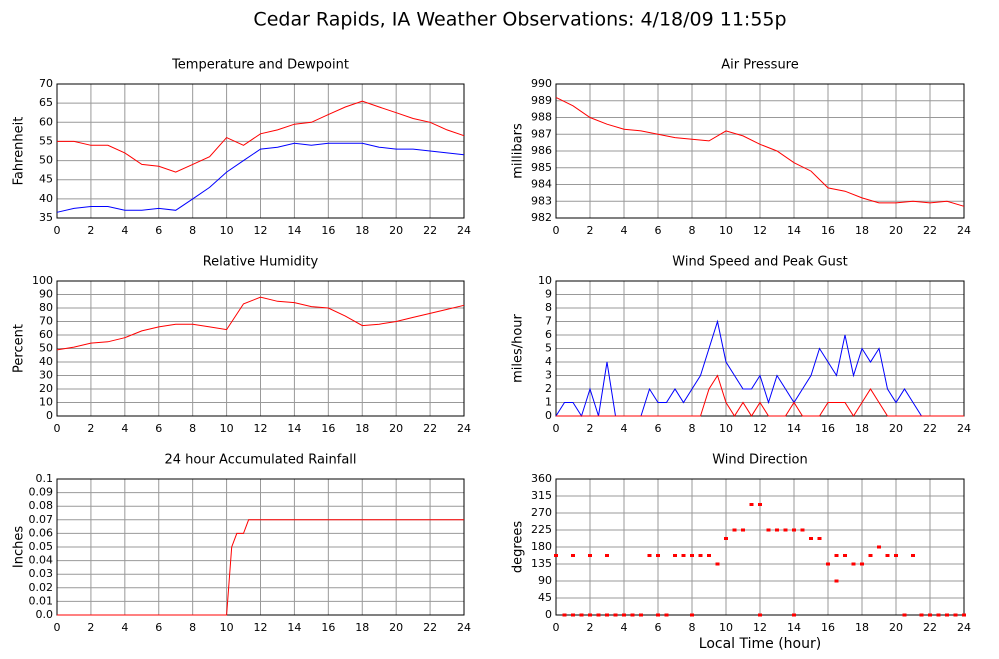 The height and width of the screenshot is (659, 999). What do you see at coordinates (260, 65) in the screenshot?
I see `chart-title: Temperature and Dewpoint` at bounding box center [260, 65].